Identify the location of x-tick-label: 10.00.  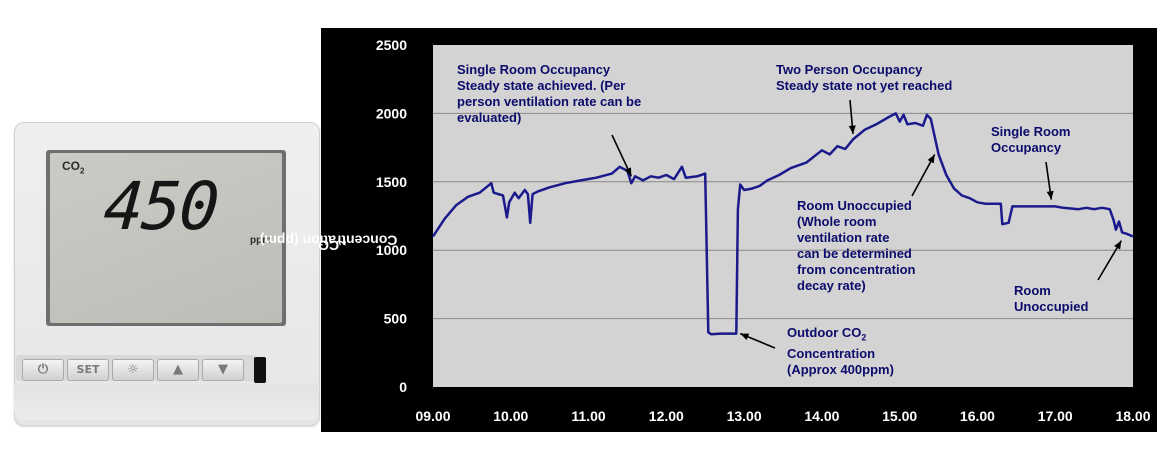
(510, 416).